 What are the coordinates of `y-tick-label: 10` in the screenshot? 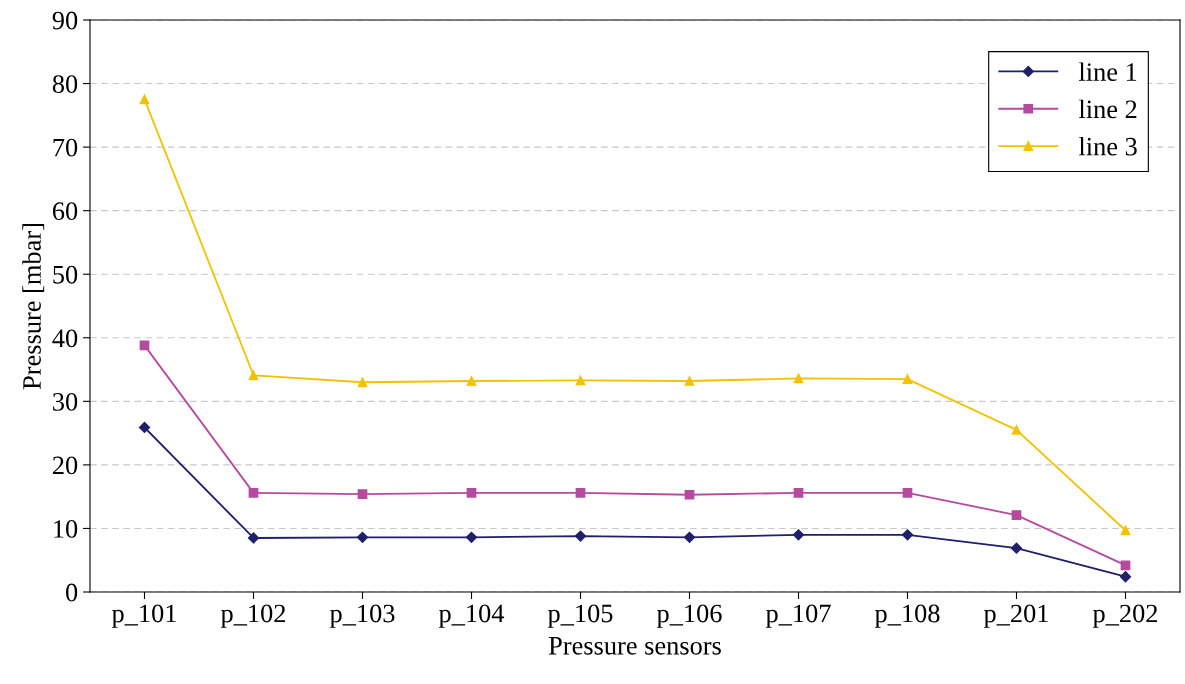 It's located at (66, 529).